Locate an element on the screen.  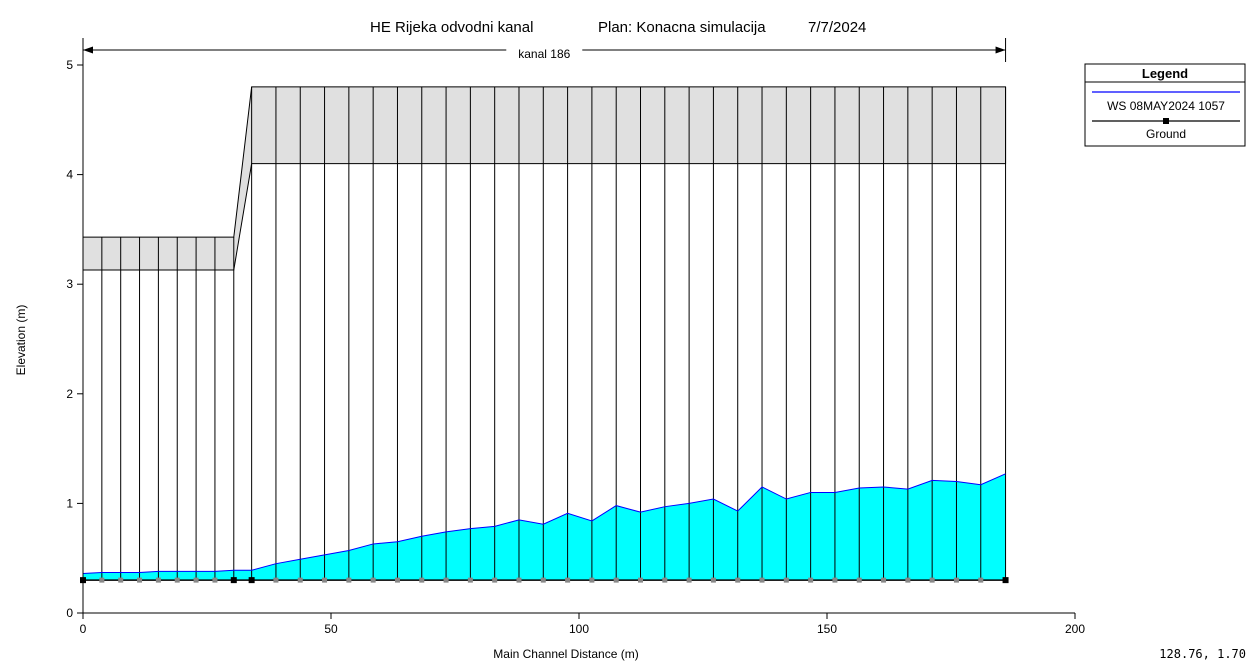
y-tick-label: 2 is located at coordinates (69, 394).